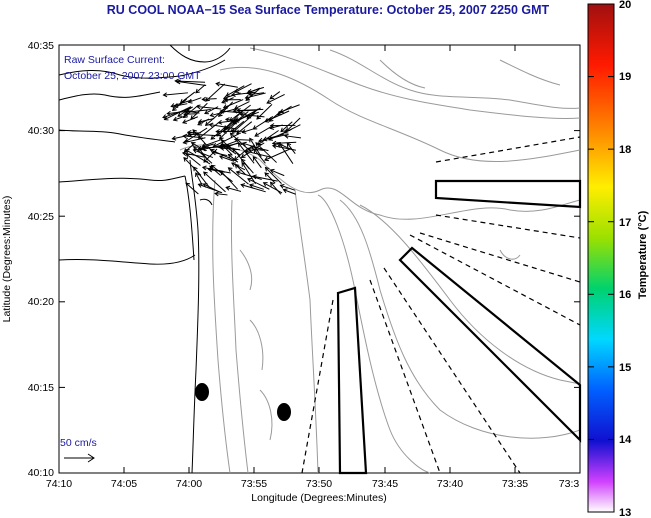 Image resolution: width=651 pixels, height=518 pixels. Describe the element at coordinates (79, 458) in the screenshot. I see `scale-arrow` at that location.